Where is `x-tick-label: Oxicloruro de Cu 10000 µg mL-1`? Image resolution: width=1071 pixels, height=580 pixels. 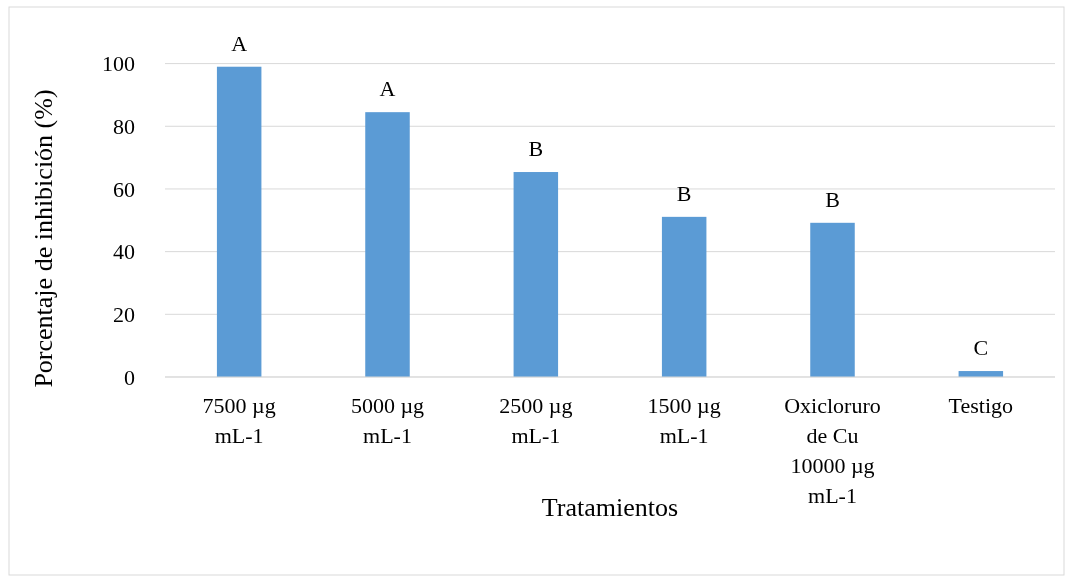 x-tick-label: Oxicloruro de Cu 10000 µg mL-1 is located at coordinates (832, 450).